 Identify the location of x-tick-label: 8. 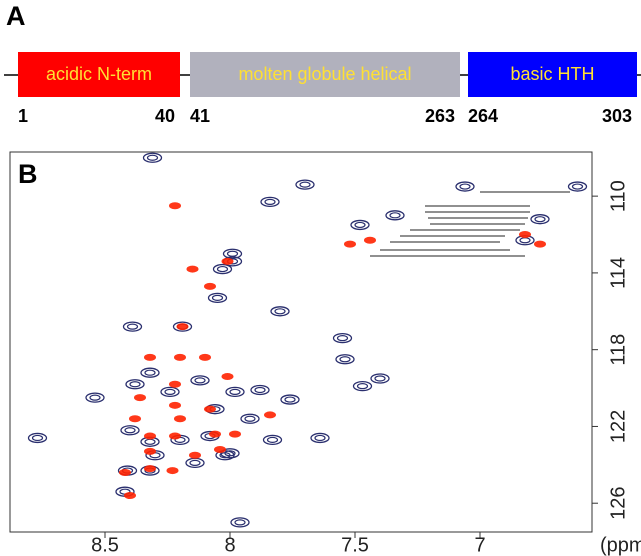
(229, 545).